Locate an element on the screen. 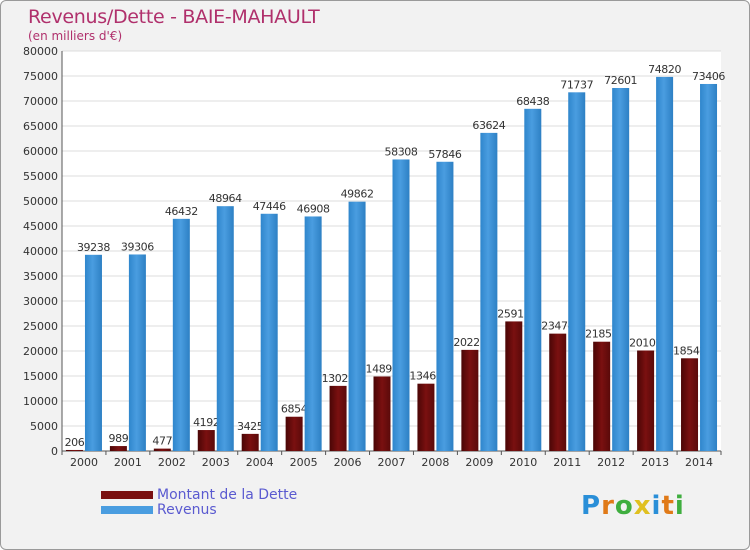  x-tick-label: 2005 is located at coordinates (304, 462).